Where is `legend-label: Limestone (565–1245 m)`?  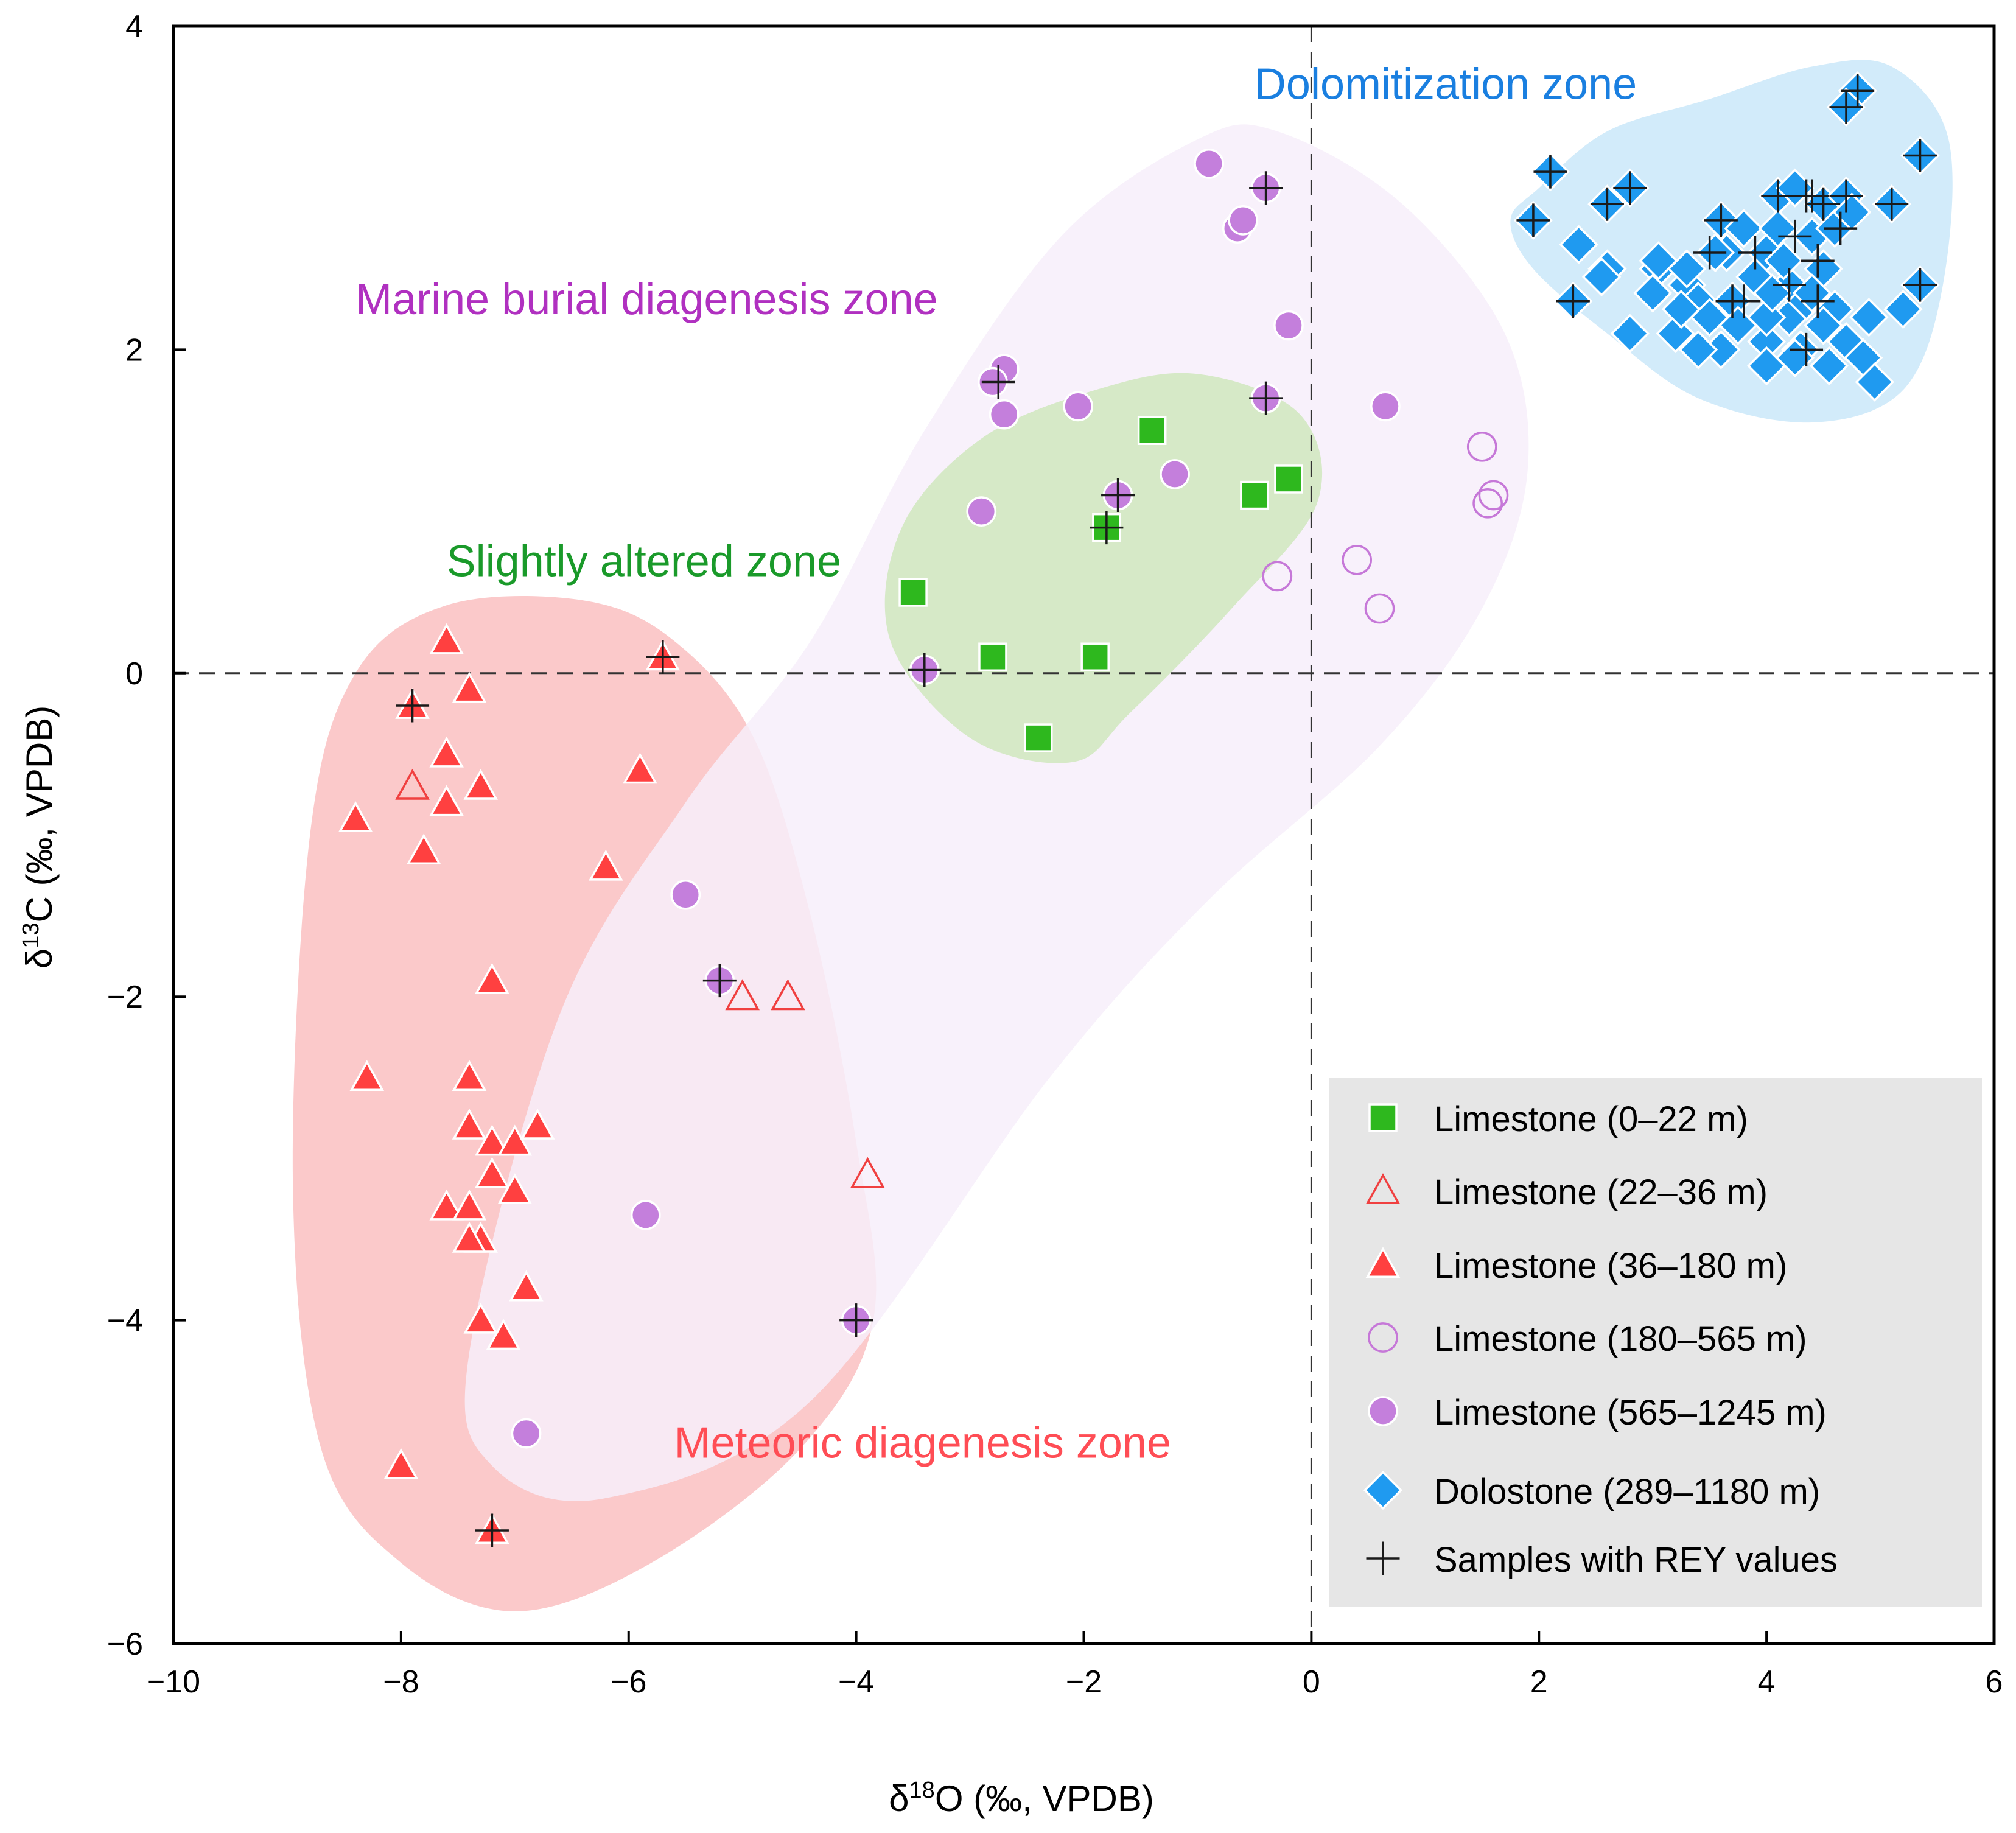 legend-label: Limestone (565–1245 m) is located at coordinates (1630, 1412).